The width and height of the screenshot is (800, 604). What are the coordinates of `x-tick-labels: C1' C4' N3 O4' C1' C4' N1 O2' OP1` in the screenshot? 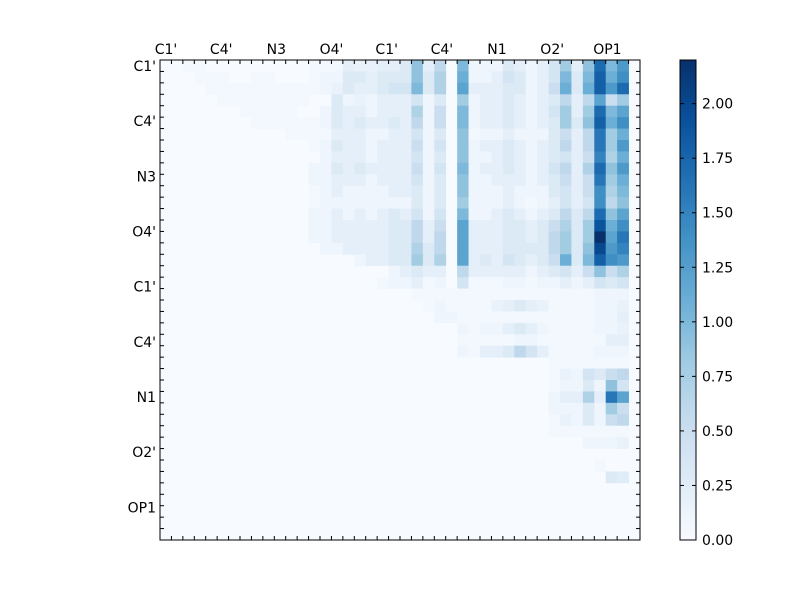 It's located at (388, 50).